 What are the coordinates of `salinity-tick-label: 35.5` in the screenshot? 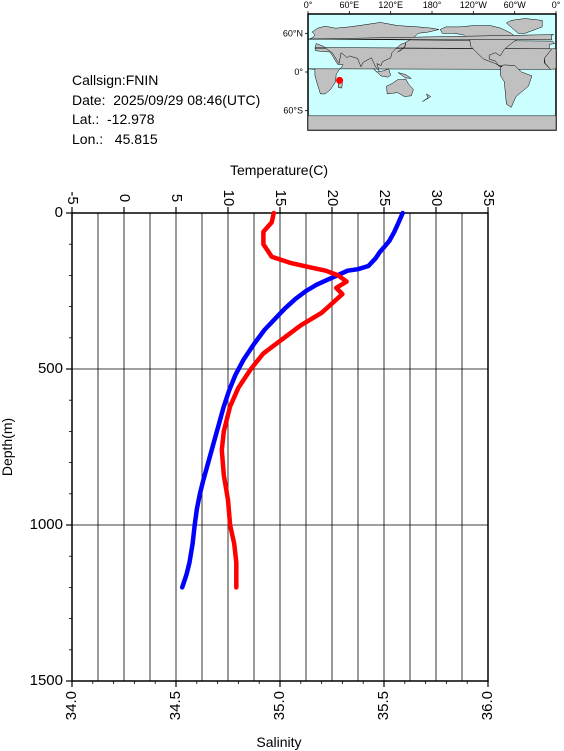 It's located at (383, 705).